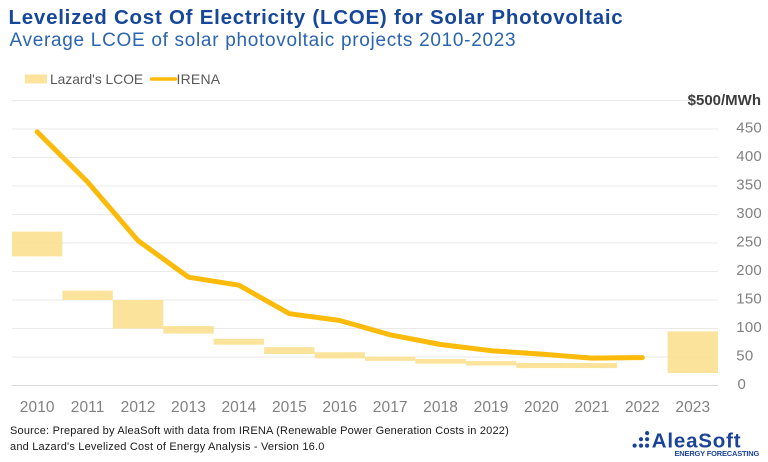  I want to click on svg-text: 2011, so click(88, 407).